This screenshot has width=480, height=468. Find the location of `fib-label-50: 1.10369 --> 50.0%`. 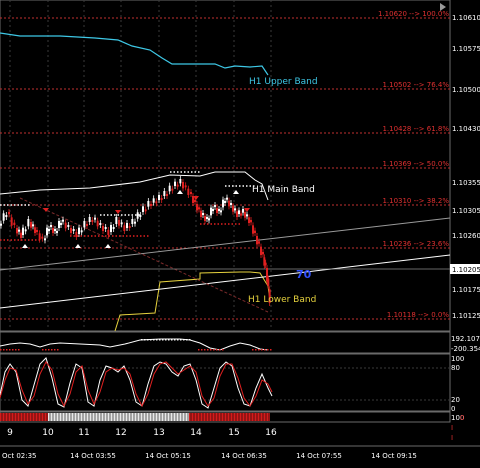

fib-label-50: 1.10369 --> 50.0% is located at coordinates (415, 164).